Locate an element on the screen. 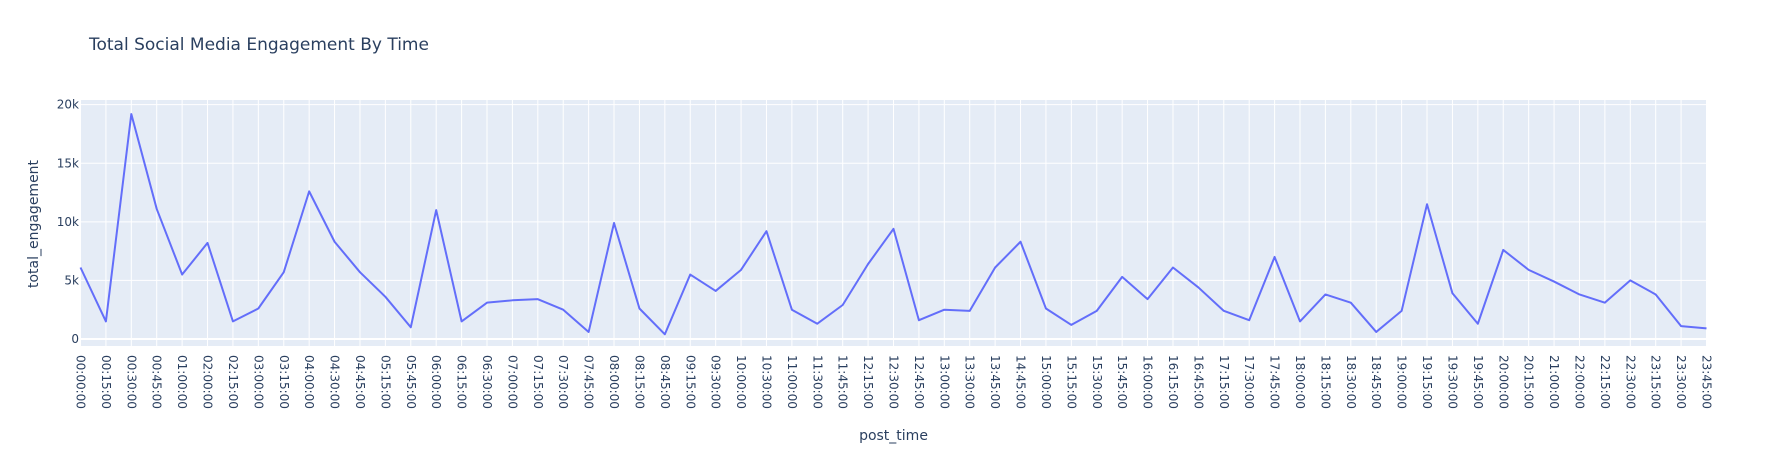 The image size is (1778, 454). x-tick-label: 07:00:00 is located at coordinates (512, 382).